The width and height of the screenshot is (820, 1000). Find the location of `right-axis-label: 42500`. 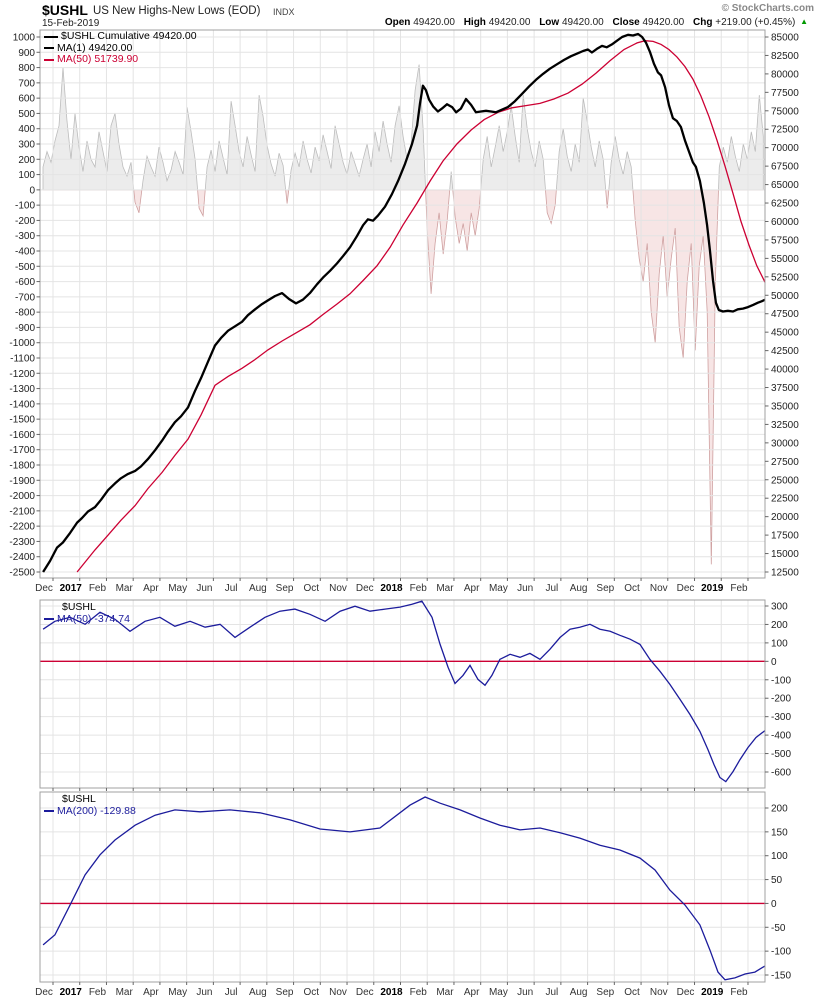

right-axis-label: 42500 is located at coordinates (785, 351).